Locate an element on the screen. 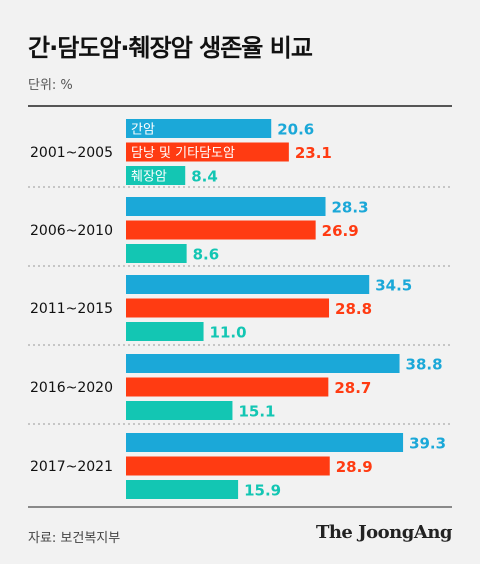 The height and width of the screenshot is (564, 480). value-label: 28.8 is located at coordinates (353, 309).